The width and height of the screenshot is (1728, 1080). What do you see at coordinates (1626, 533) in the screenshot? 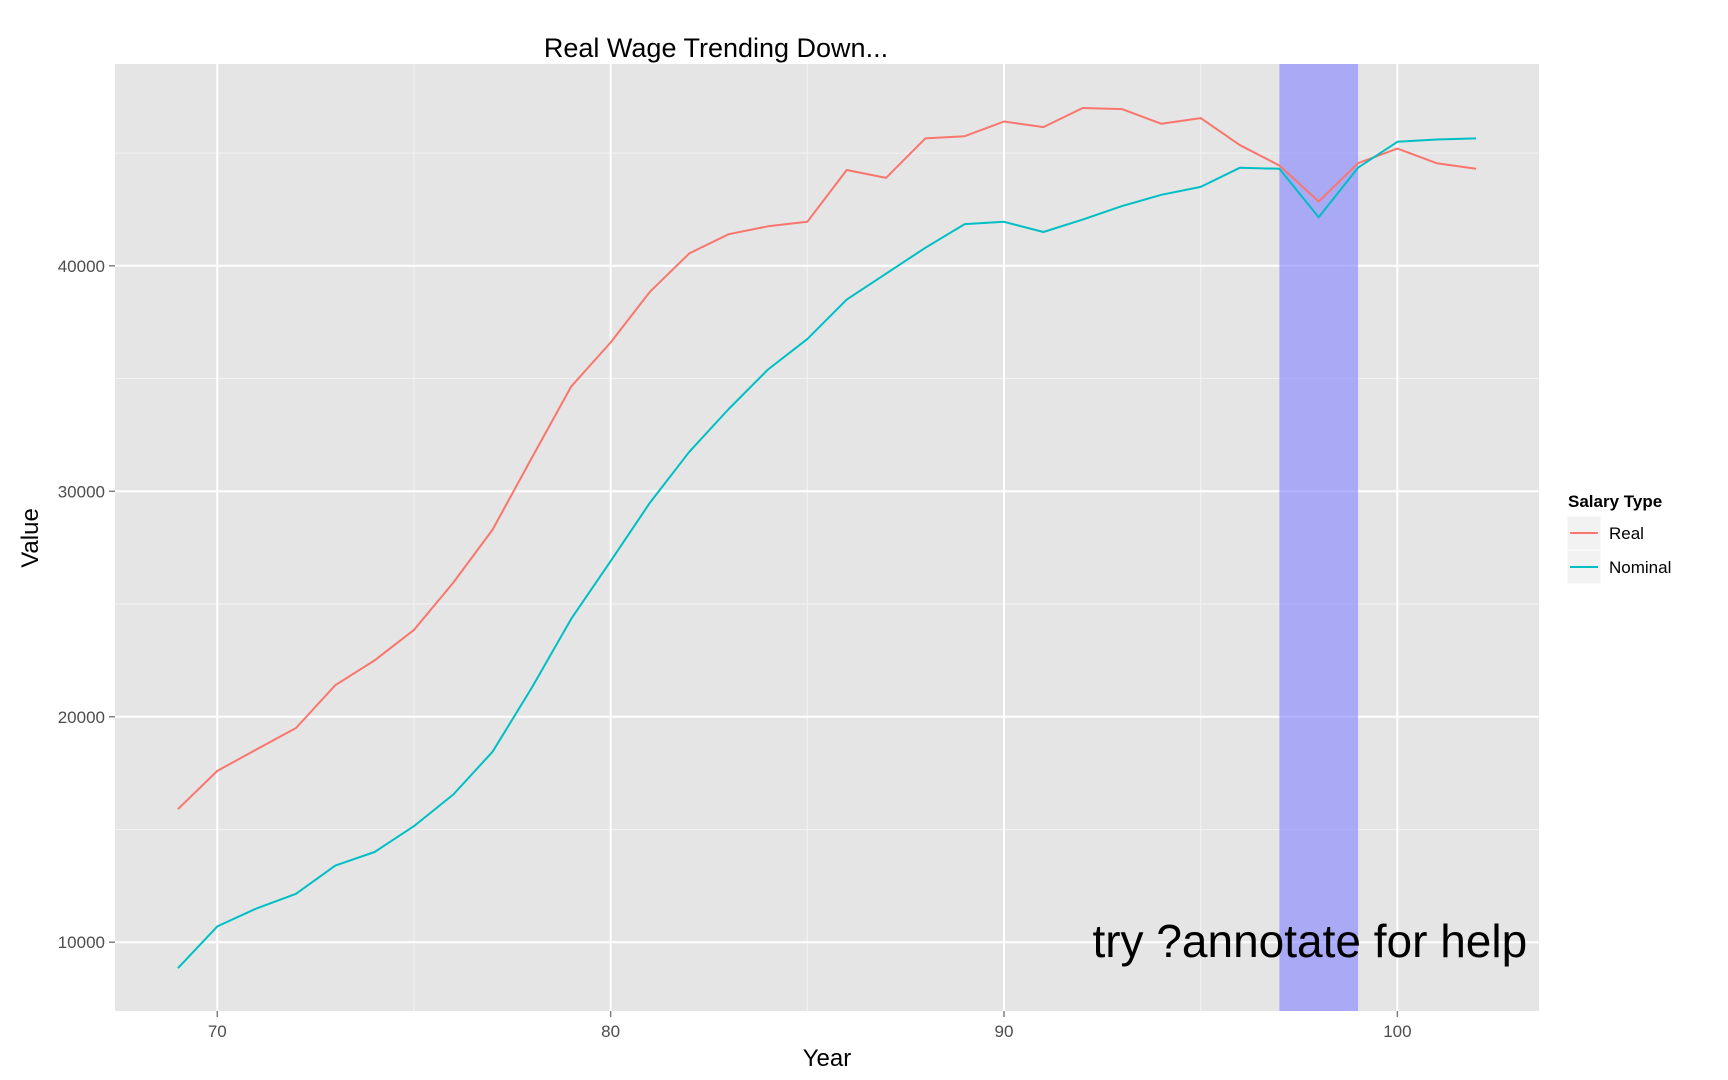
I see `legend-label-real: Real` at bounding box center [1626, 533].